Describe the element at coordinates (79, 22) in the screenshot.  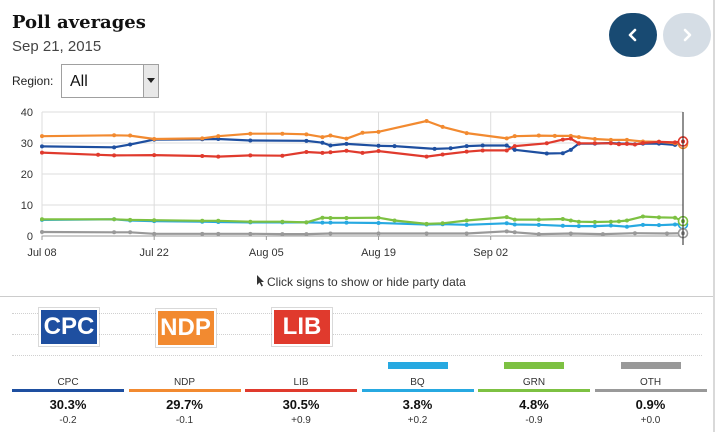
I see `page-title: Poll averages` at that location.